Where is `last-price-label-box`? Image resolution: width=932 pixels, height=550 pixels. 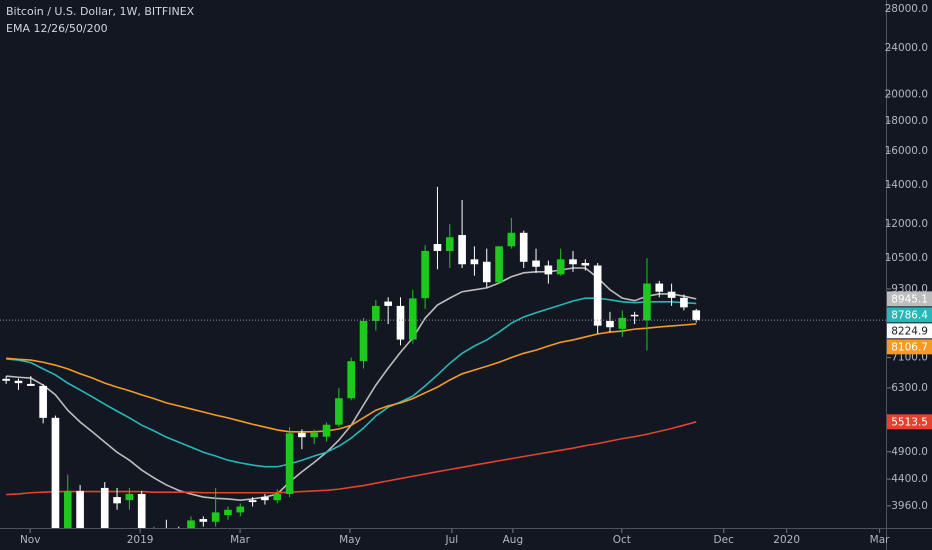
last-price-label-box is located at coordinates (909, 331).